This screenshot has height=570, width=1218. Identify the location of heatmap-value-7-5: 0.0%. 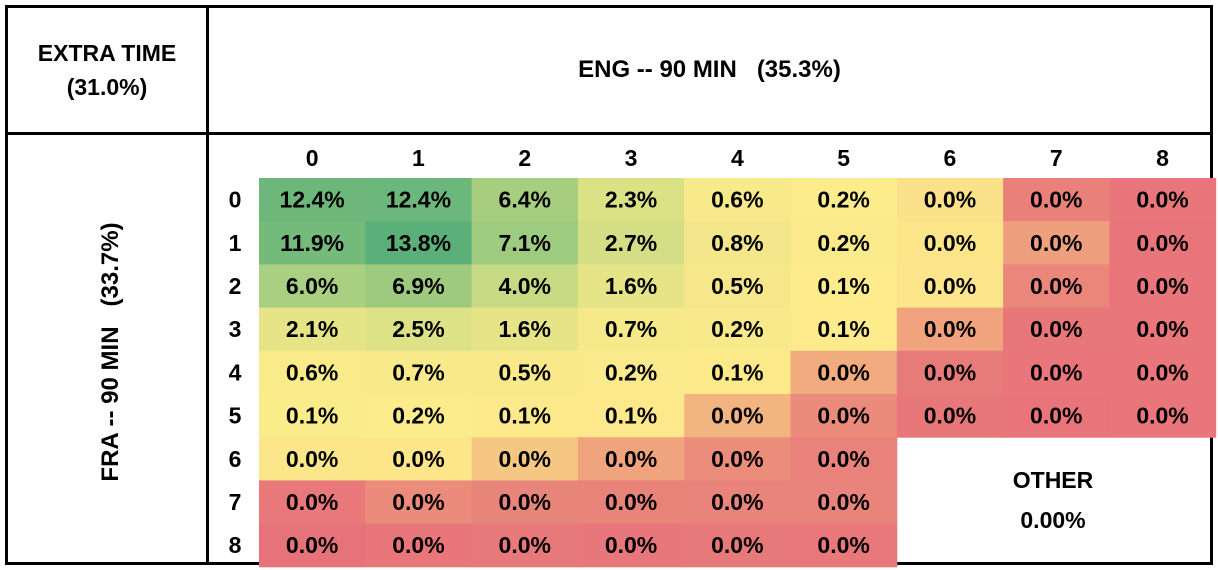
(843, 502).